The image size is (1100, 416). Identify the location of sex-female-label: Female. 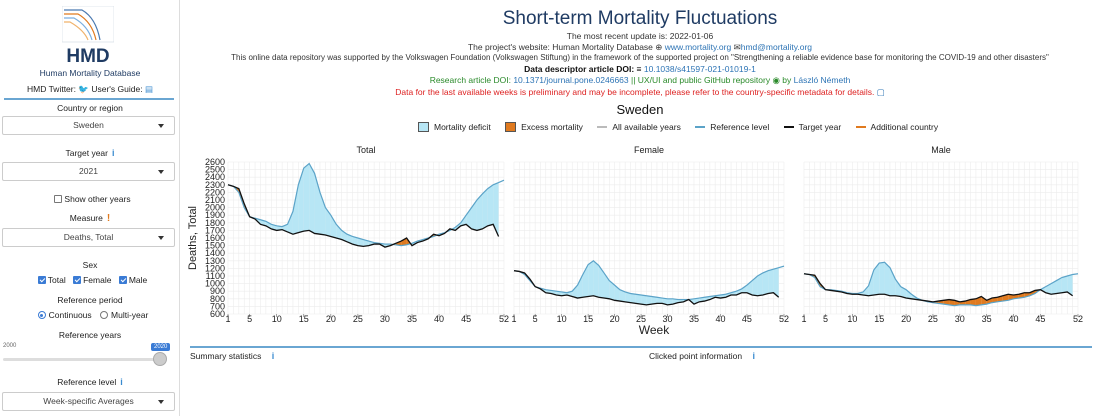
(97, 280).